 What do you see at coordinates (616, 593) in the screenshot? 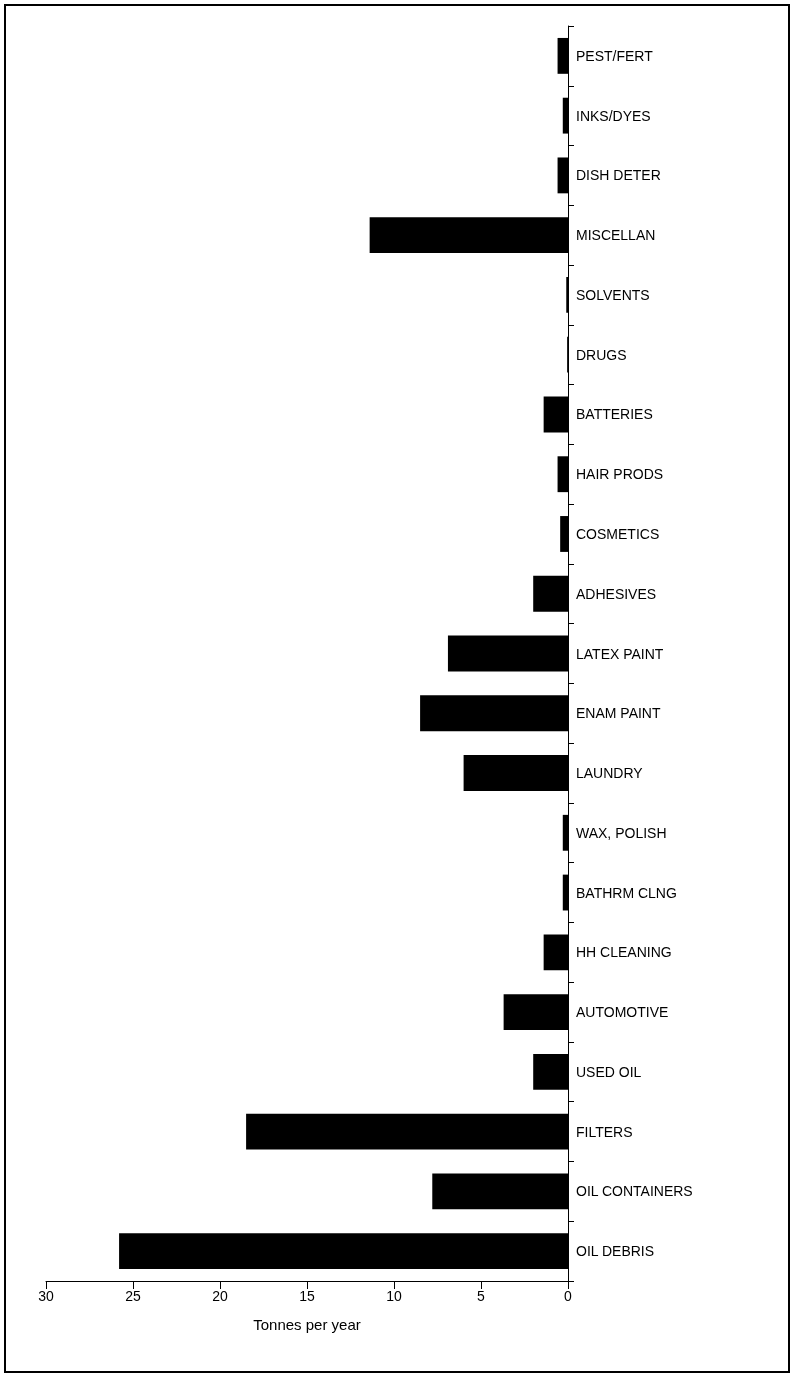
I see `y-tick-label: ADHESIVES` at bounding box center [616, 593].